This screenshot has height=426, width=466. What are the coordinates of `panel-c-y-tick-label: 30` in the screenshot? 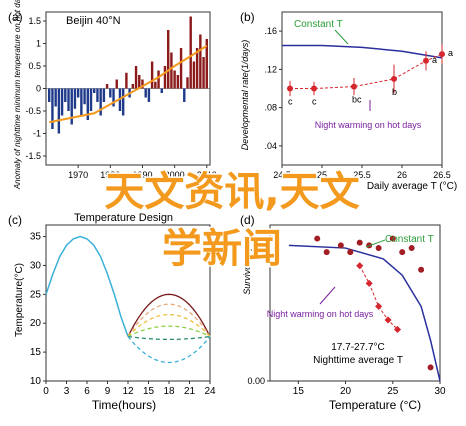 It's located at (36, 265).